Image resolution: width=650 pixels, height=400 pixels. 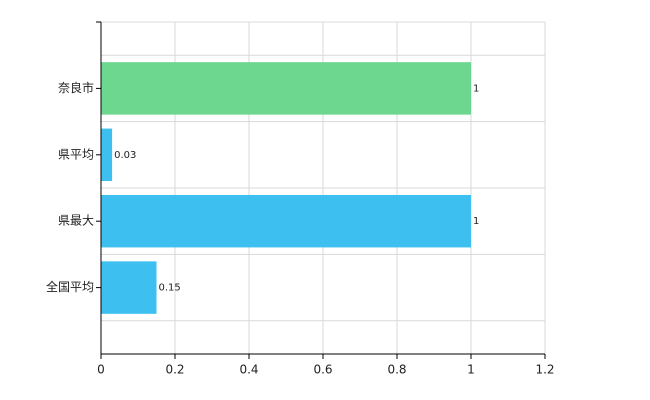 I want to click on x-tick-label: 0, so click(x=101, y=370).